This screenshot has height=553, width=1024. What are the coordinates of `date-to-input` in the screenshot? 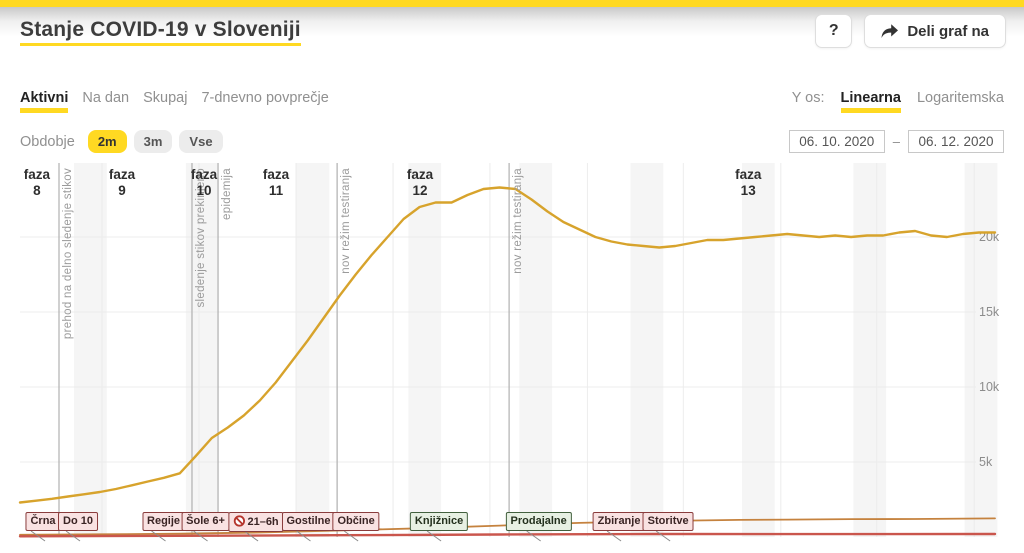 It's located at (956, 141).